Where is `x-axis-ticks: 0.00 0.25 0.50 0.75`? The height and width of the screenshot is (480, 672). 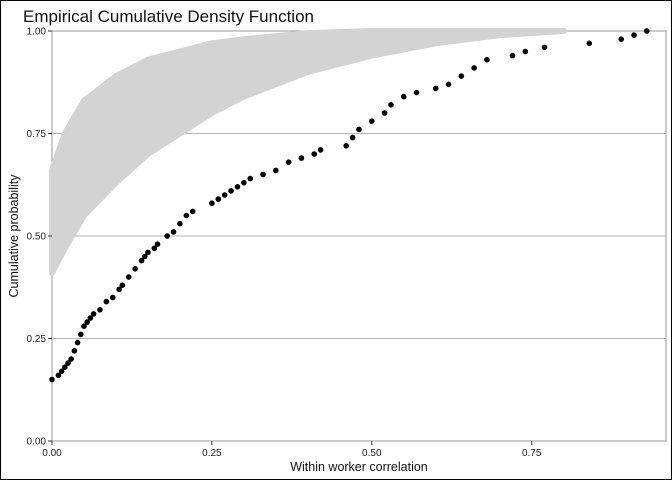 x-axis-ticks: 0.00 0.25 0.50 0.75 is located at coordinates (292, 450).